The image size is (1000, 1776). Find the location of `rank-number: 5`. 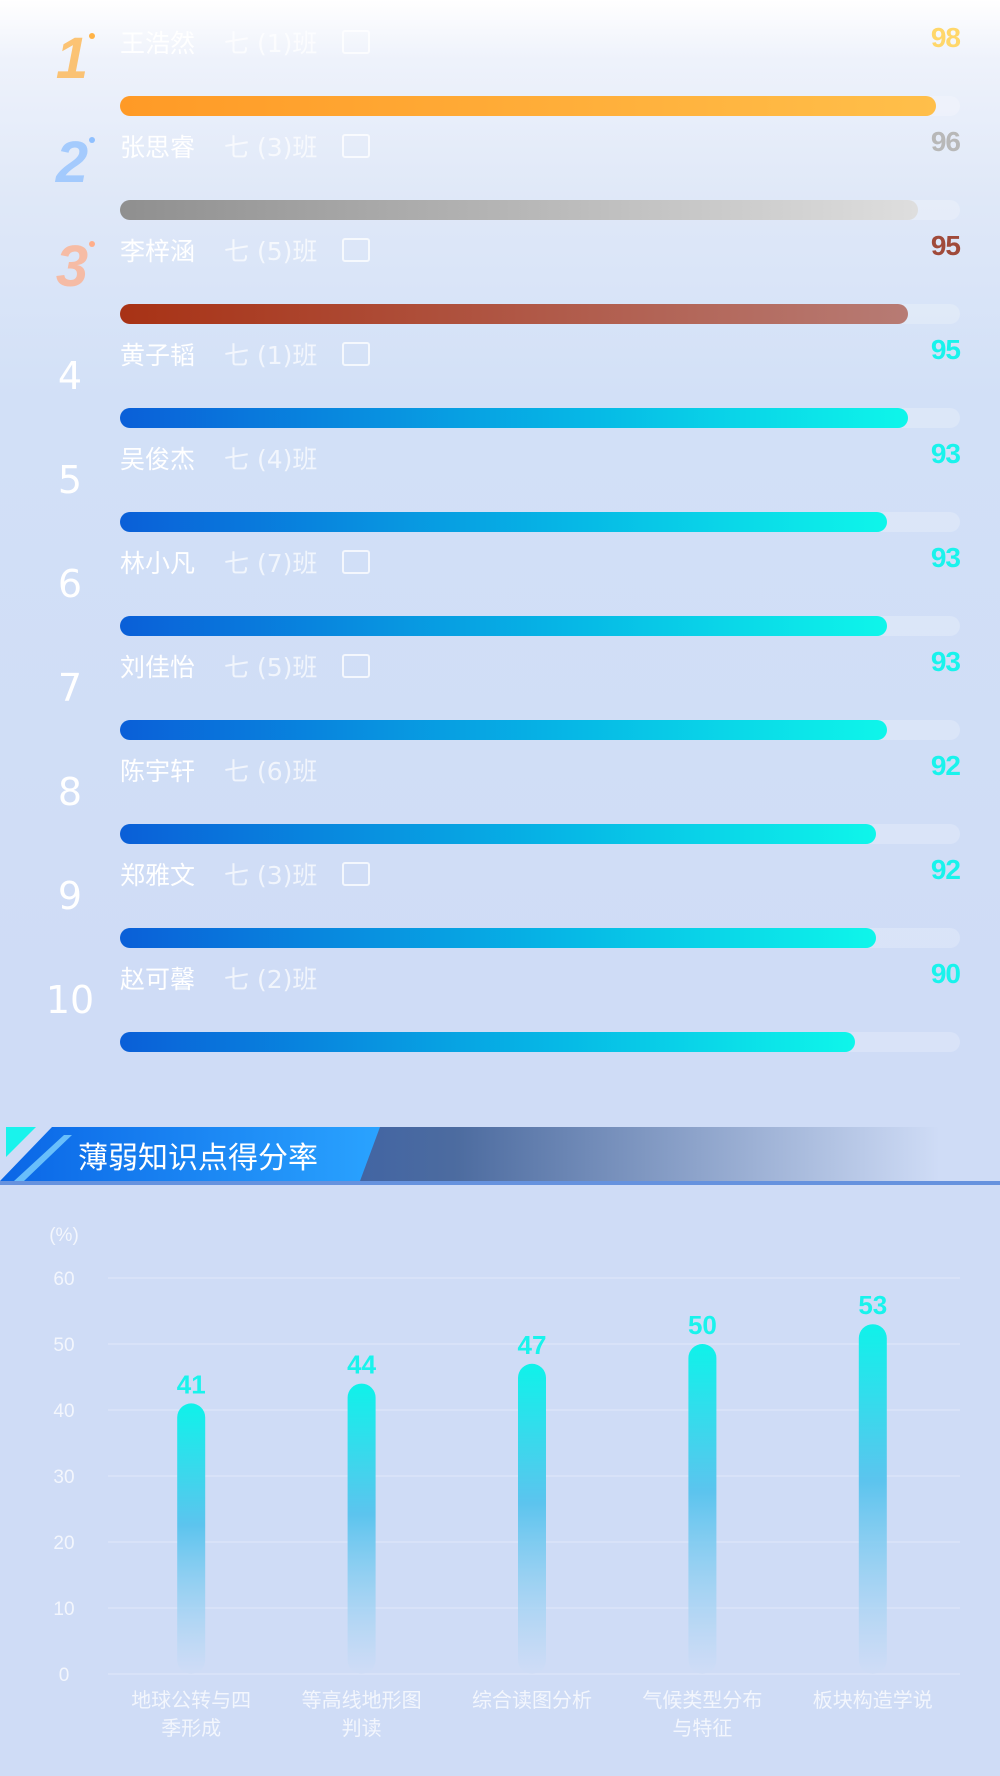

rank-number: 5 is located at coordinates (70, 480).